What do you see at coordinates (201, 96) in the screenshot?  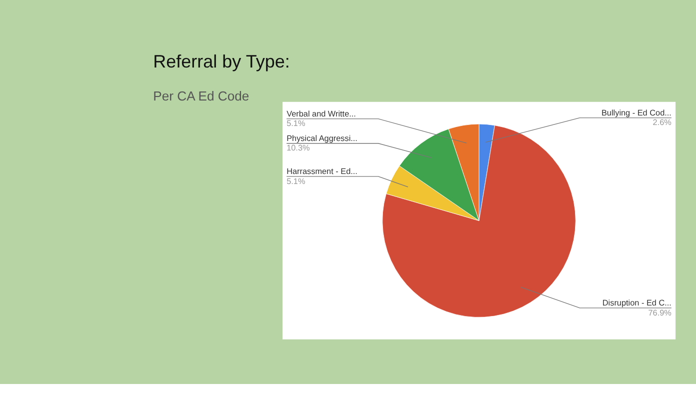 I see `chart-subtitle: Per CA Ed Code` at bounding box center [201, 96].